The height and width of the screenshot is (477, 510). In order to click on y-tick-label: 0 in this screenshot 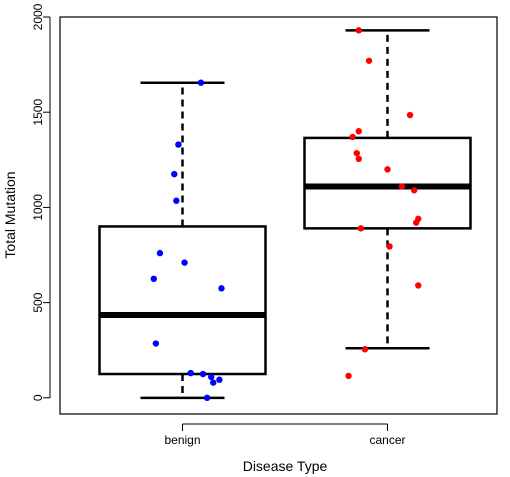, I will do `click(38, 397)`.